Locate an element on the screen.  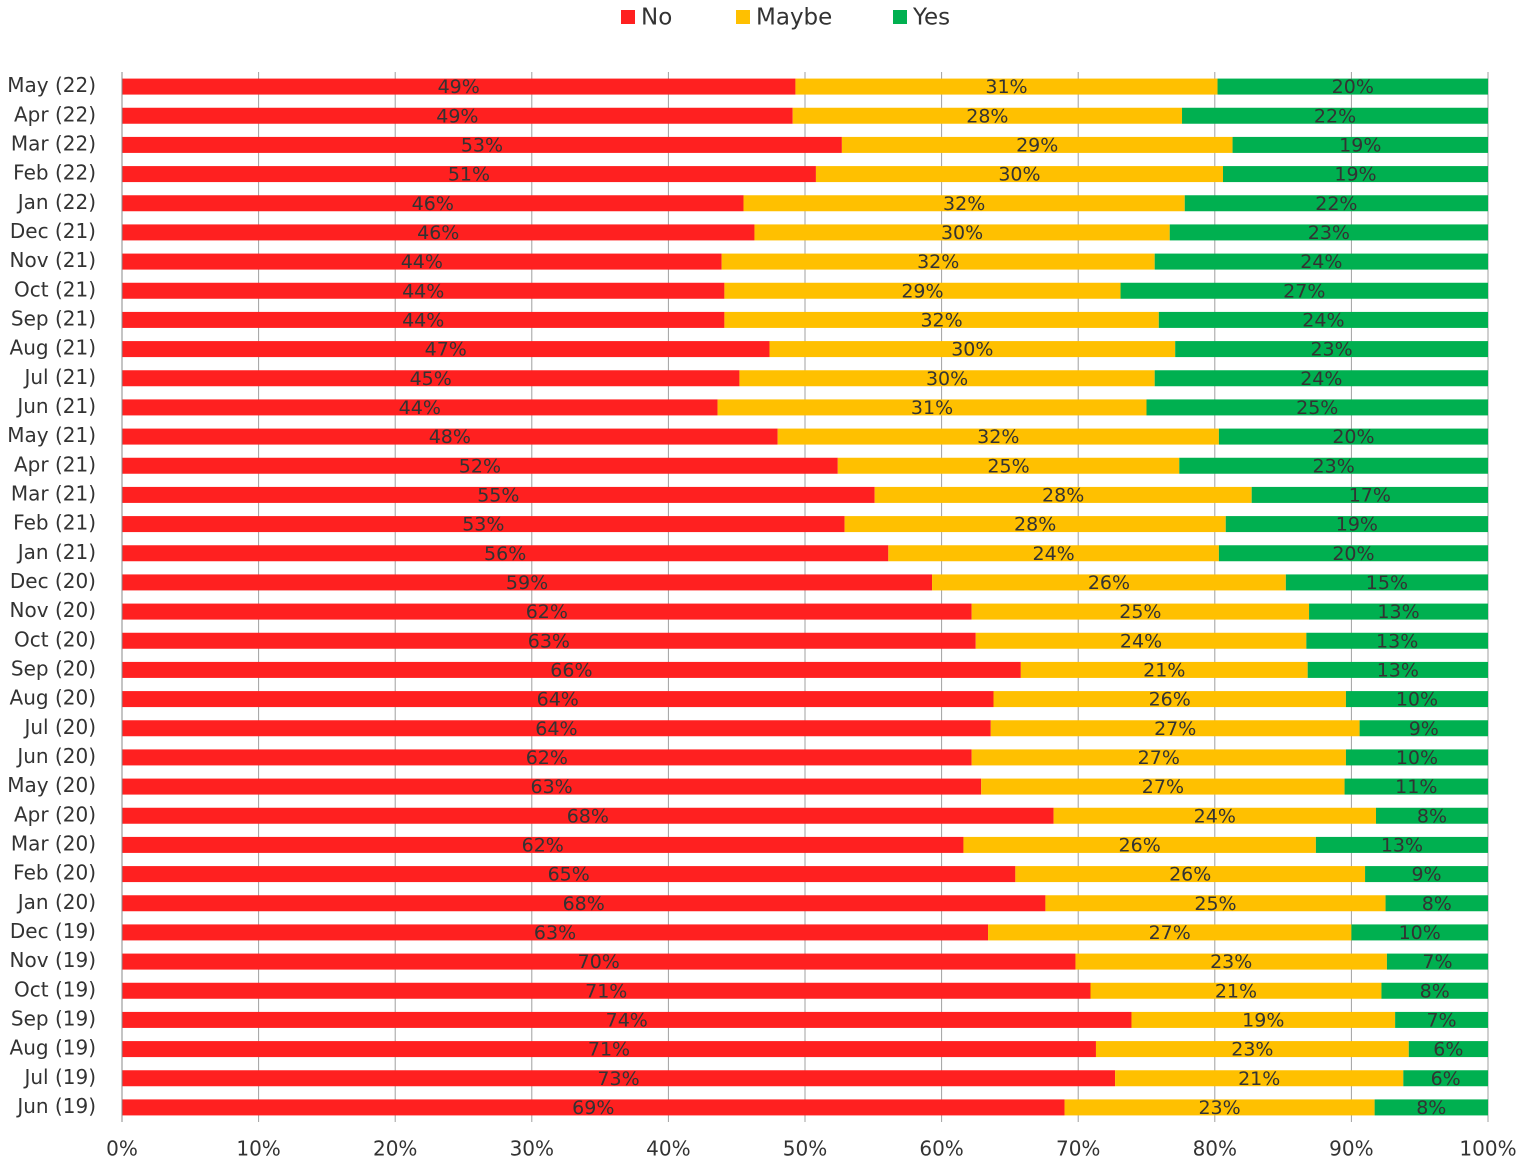
y-tick-label: Dec (20) is located at coordinates (53, 581).